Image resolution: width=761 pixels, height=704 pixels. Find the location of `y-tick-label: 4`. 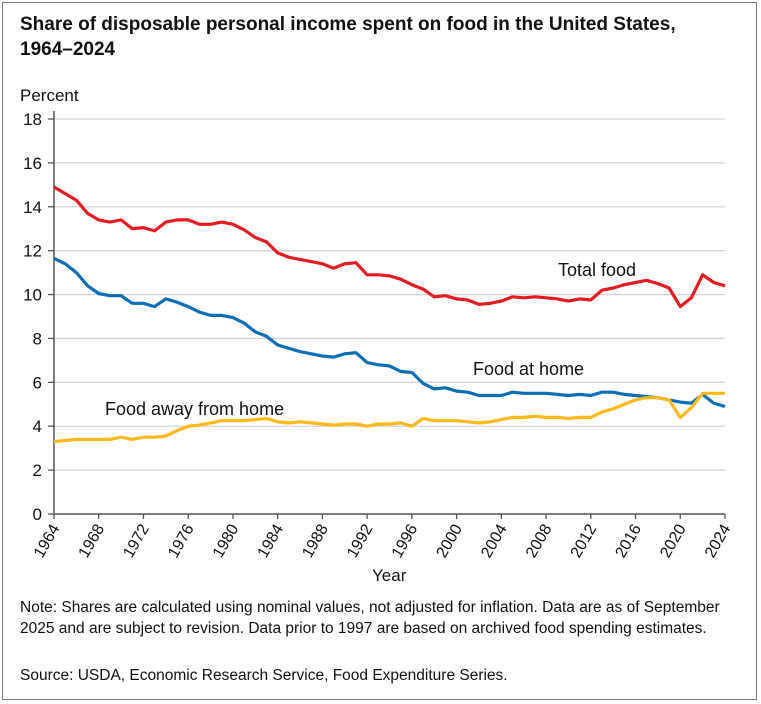

y-tick-label: 4 is located at coordinates (37, 426).